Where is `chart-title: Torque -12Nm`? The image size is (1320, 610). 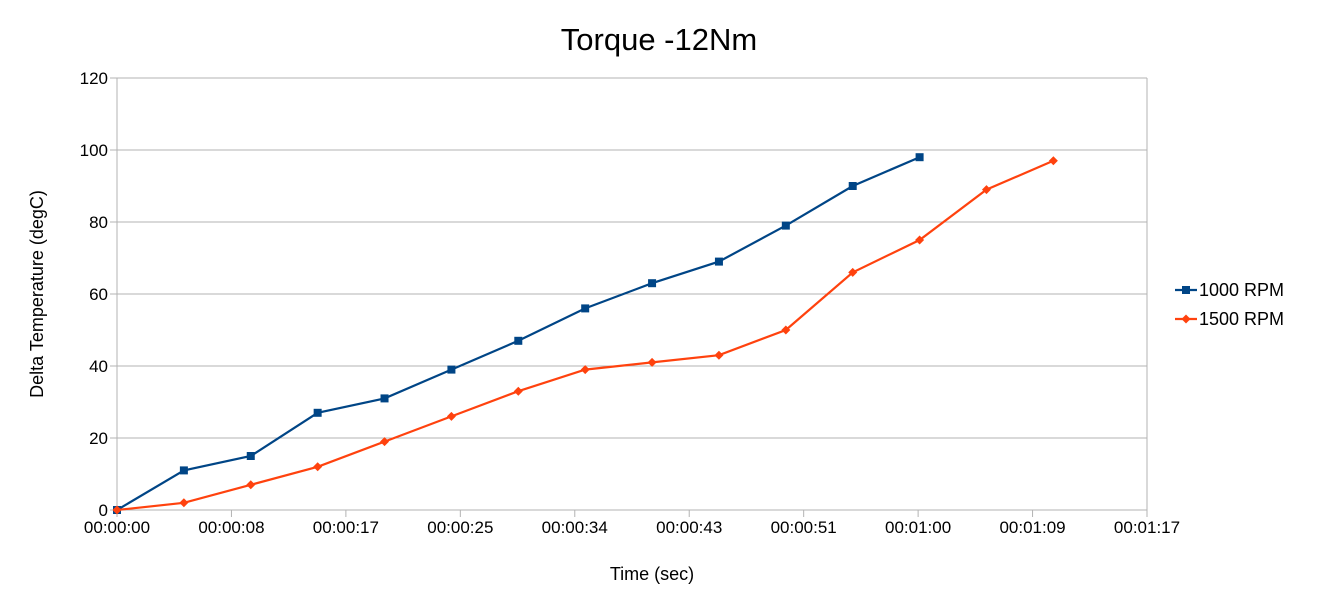 chart-title: Torque -12Nm is located at coordinates (659, 39).